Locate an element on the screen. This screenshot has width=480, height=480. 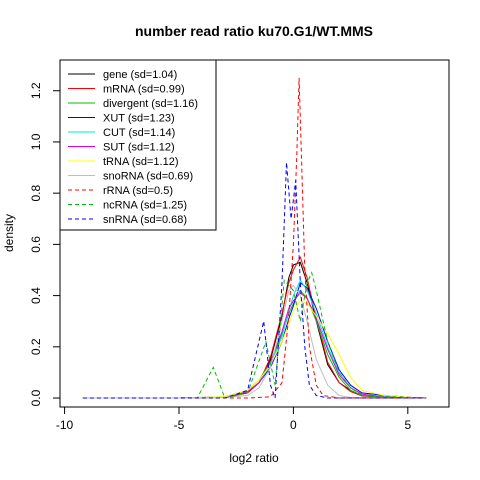
legend-label-0: gene (sd=1.04) is located at coordinates (140, 75).